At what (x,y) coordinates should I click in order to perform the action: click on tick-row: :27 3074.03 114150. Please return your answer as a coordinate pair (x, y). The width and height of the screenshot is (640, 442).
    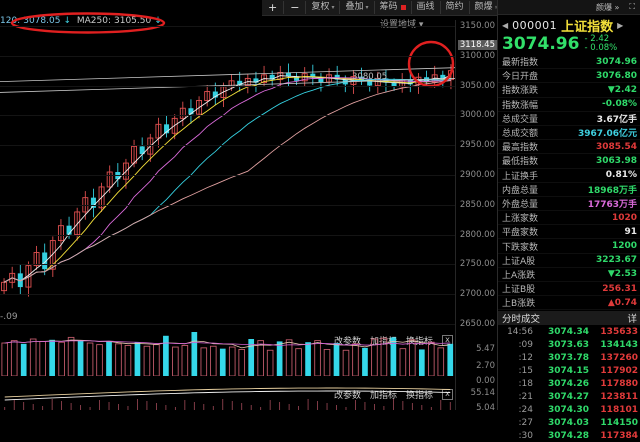
    Looking at the image, I should click on (569, 422).